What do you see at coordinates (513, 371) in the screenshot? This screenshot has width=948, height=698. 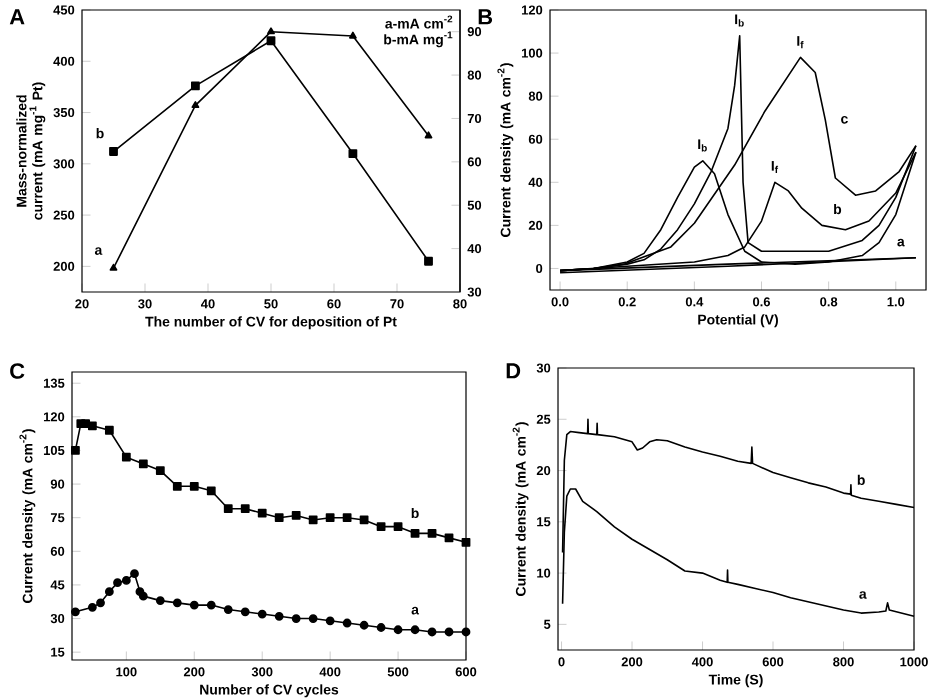 I see `chart-title: D` at bounding box center [513, 371].